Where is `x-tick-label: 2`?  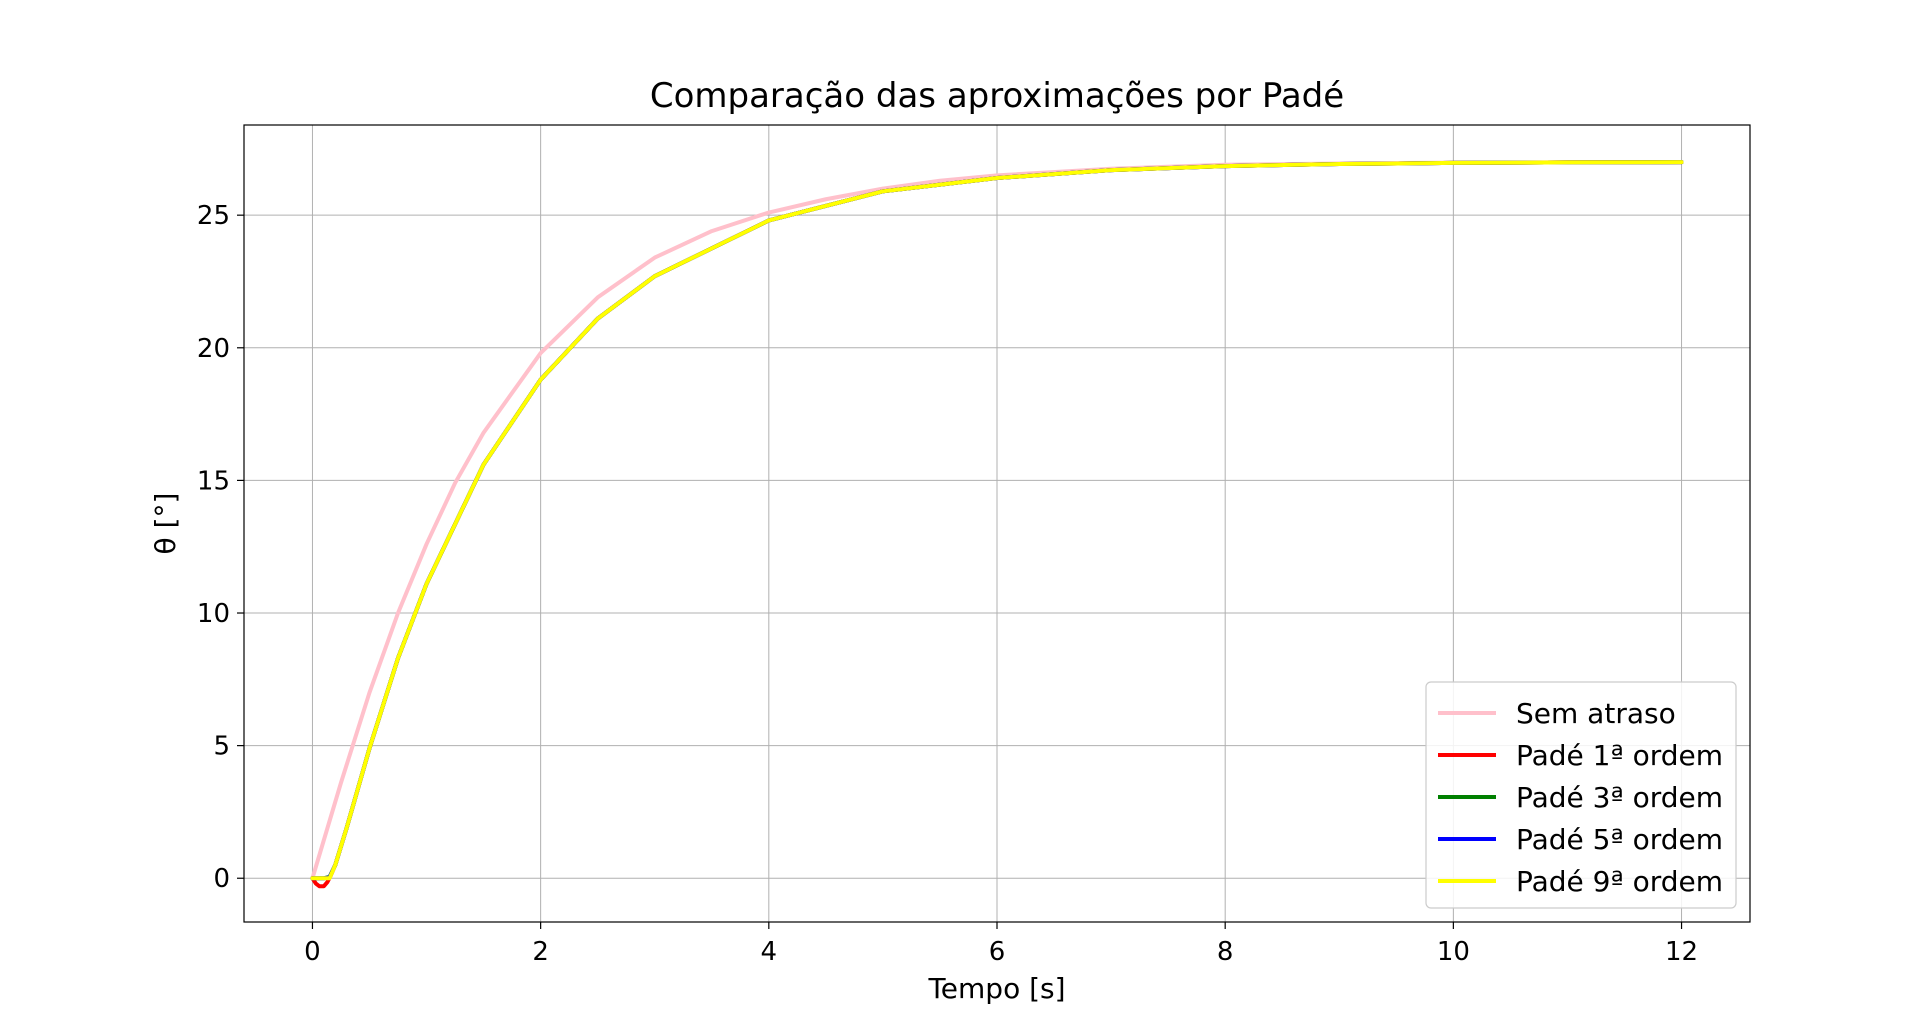
x-tick-label: 2 is located at coordinates (540, 952).